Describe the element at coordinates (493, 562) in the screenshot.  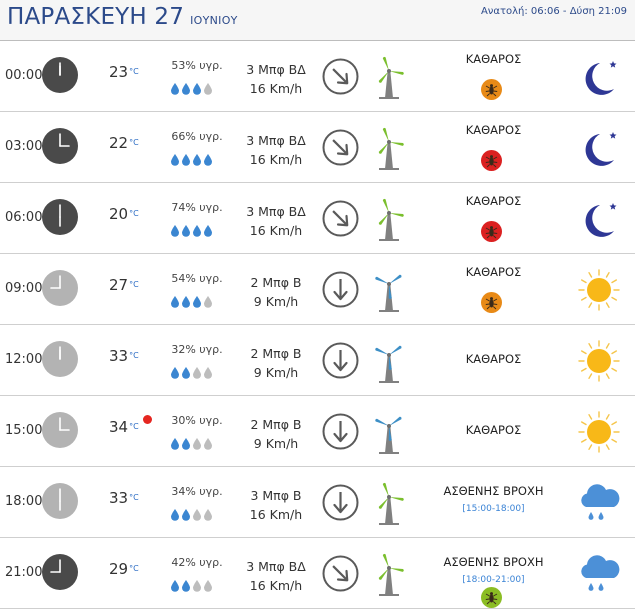
I see `condition-text: ΑΣΘΕΝΗΣ ΒΡΟΧΗ` at that location.